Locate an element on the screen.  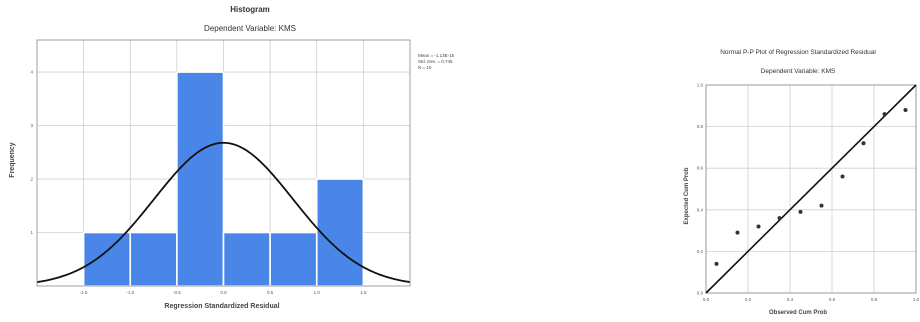
pp-y-tick: 0.6 is located at coordinates (700, 168).